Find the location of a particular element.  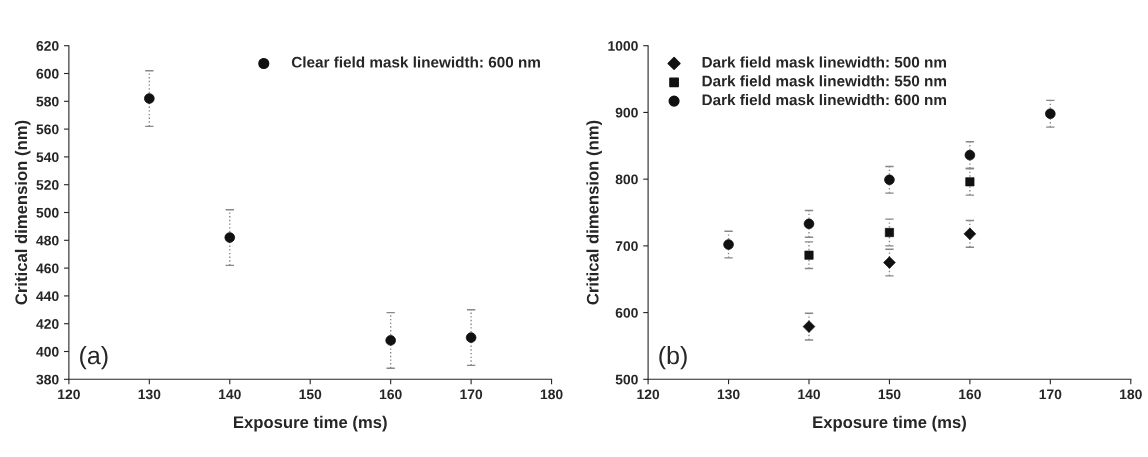

y-tick-label: 560 is located at coordinates (47, 129).